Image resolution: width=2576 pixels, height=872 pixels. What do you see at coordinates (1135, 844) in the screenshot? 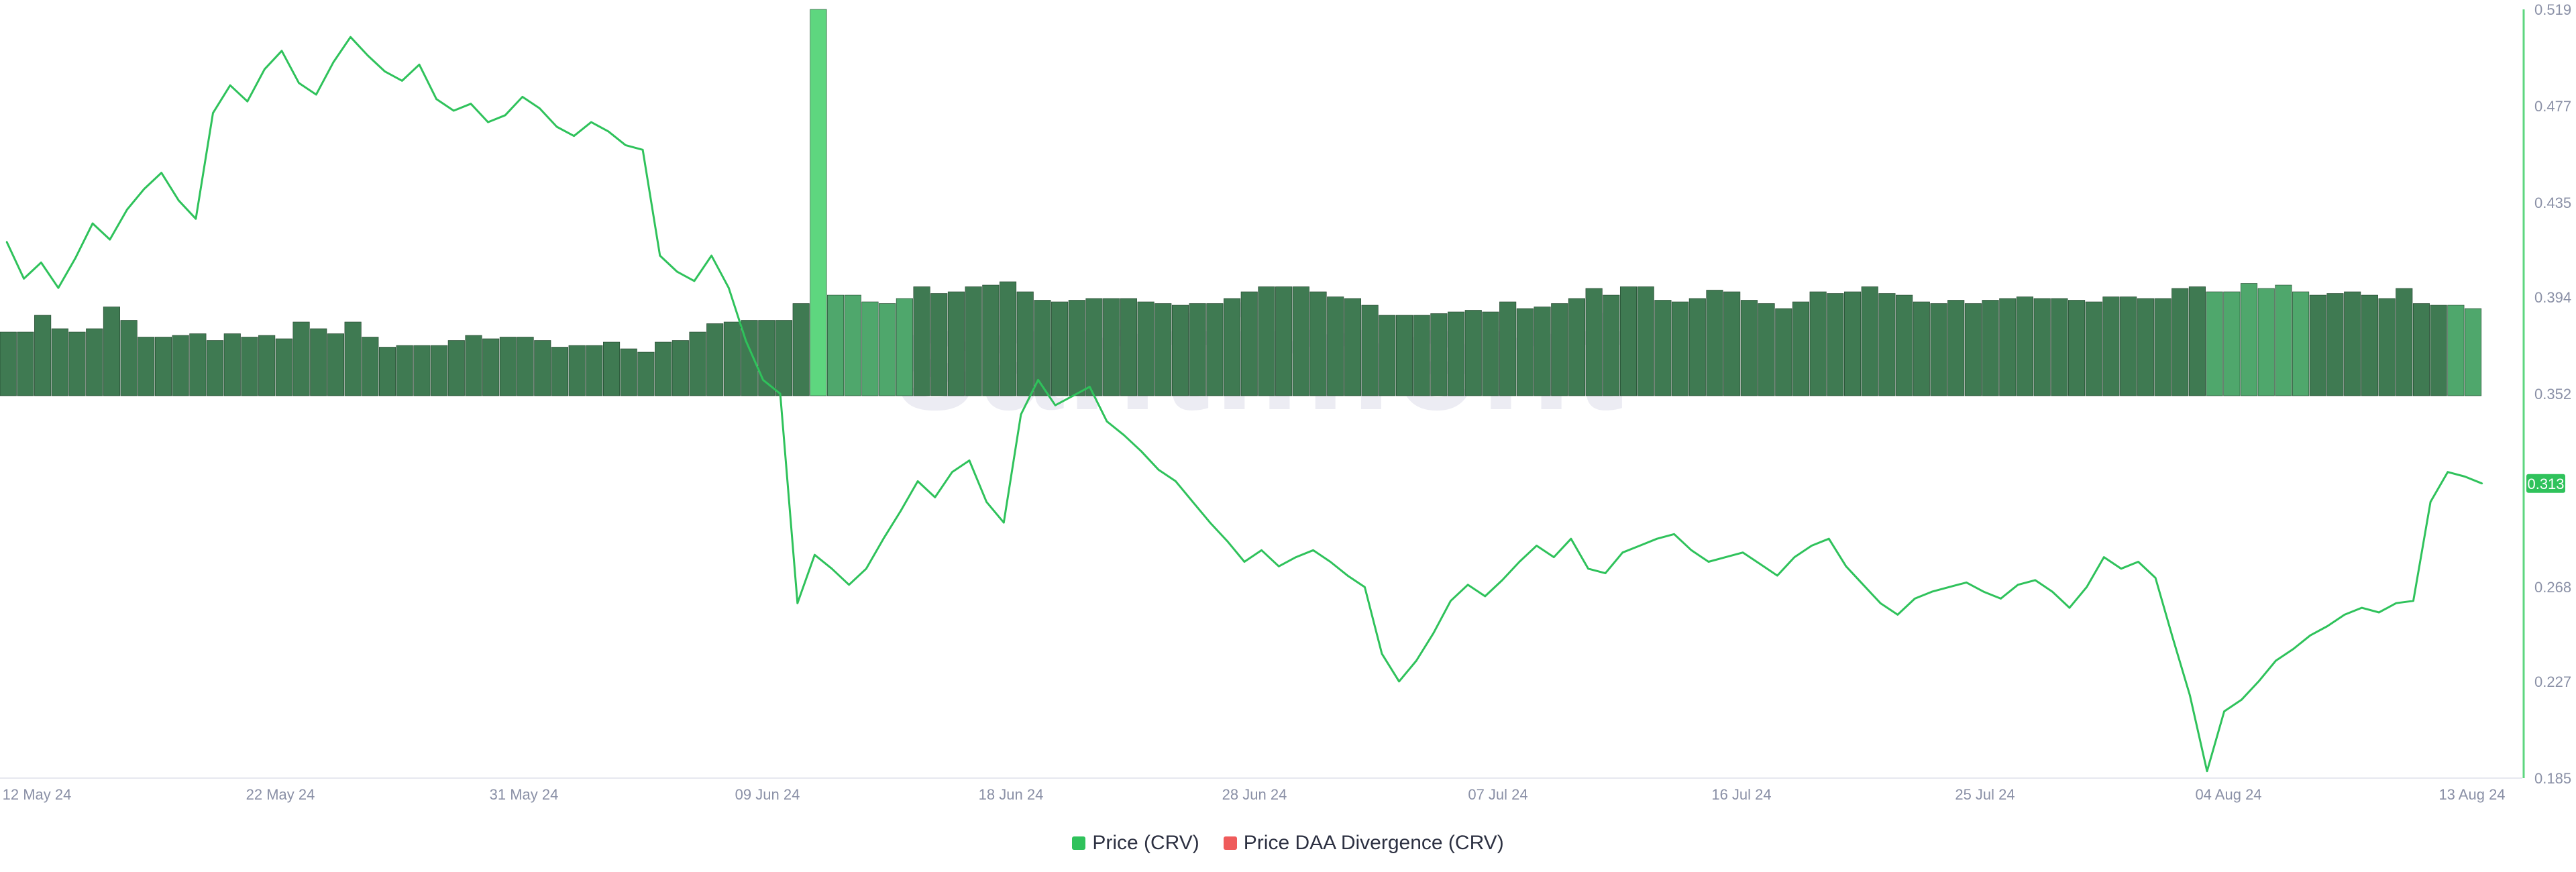
I see `legend-item-price: Price (CRV)` at bounding box center [1135, 844].